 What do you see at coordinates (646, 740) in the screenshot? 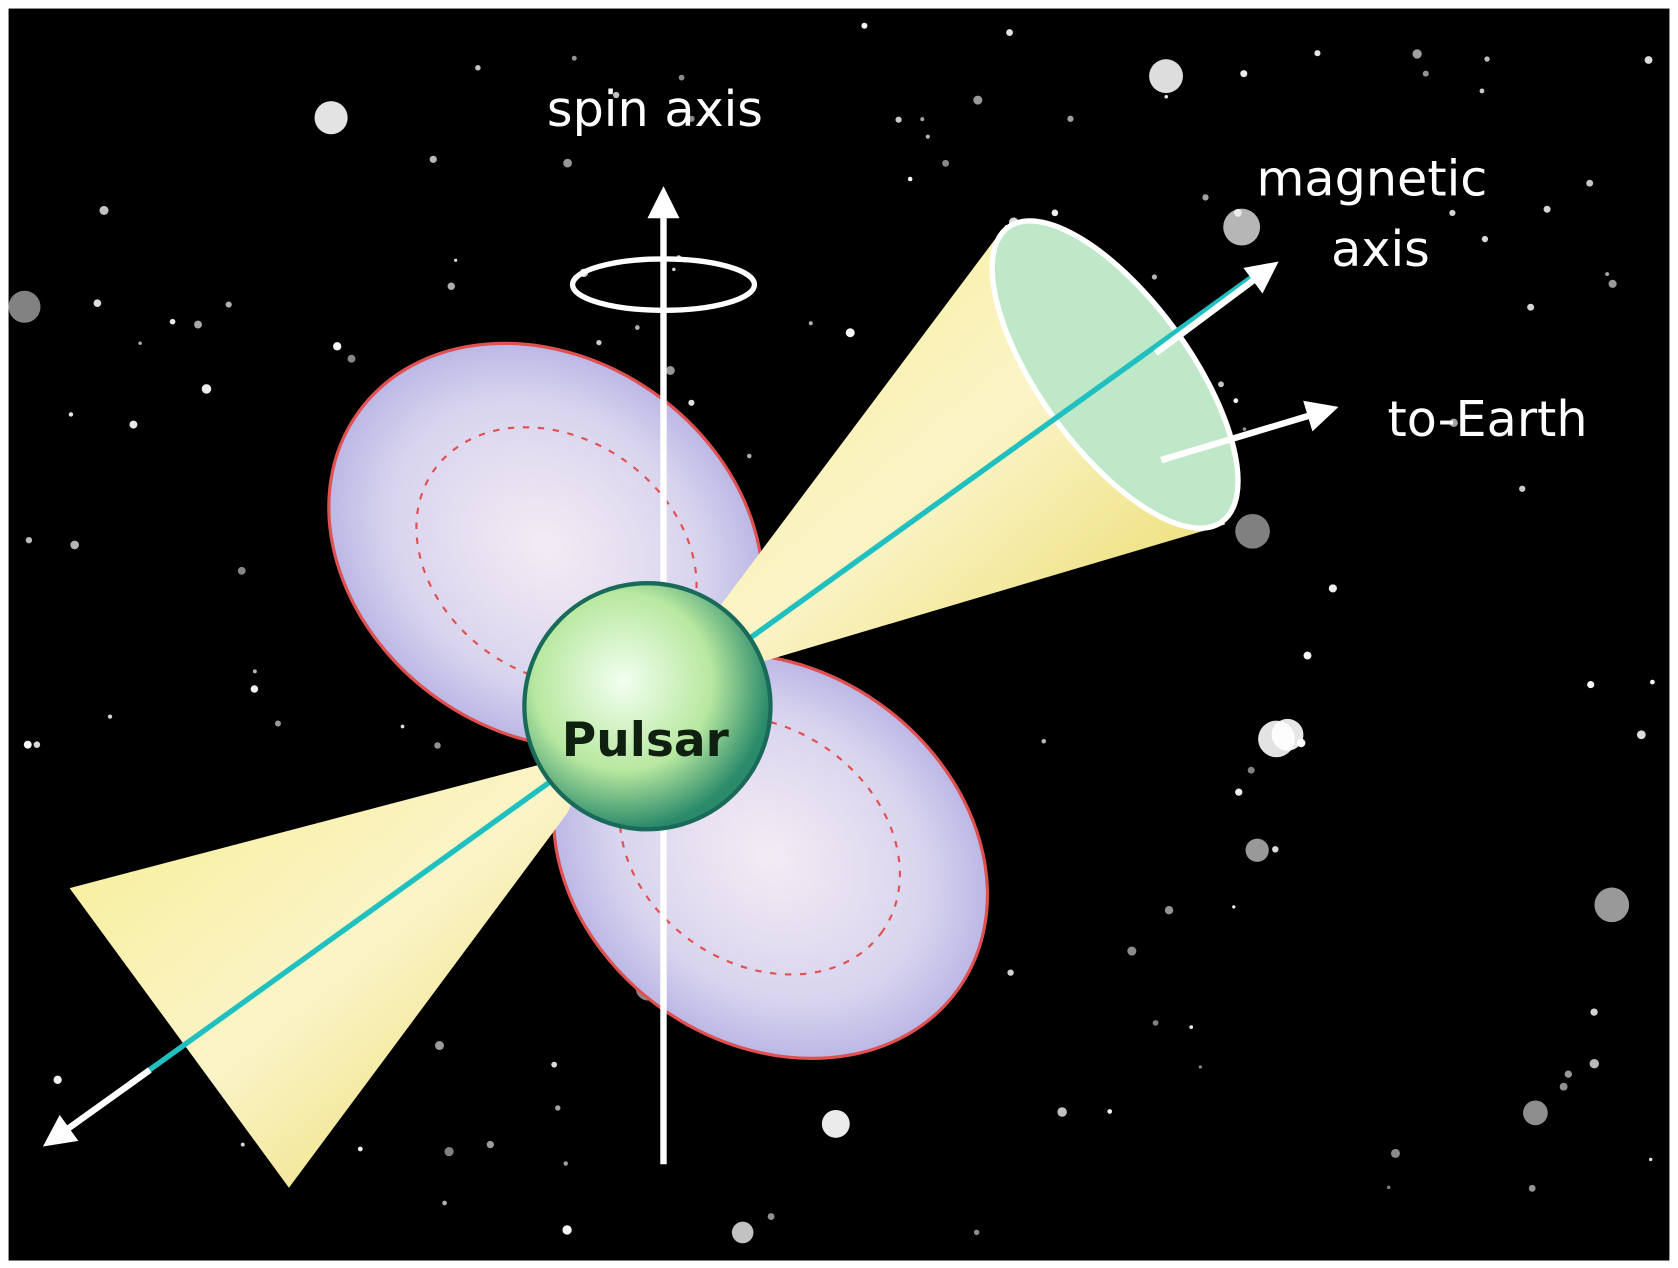
I see `pulsar-label: Pulsar` at bounding box center [646, 740].